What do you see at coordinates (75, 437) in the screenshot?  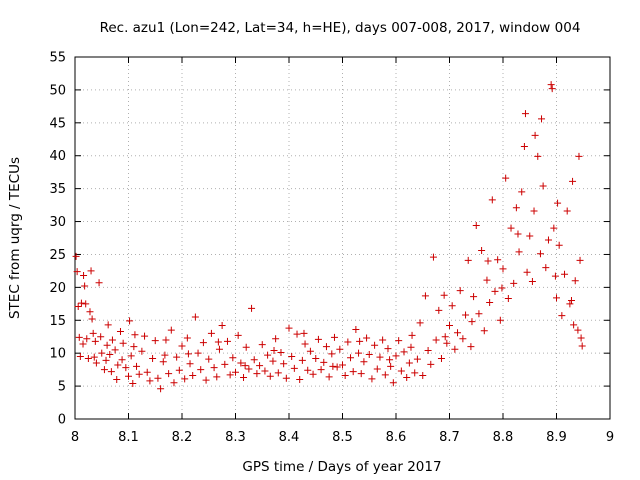 I see `x-tick-label: 8` at bounding box center [75, 437].